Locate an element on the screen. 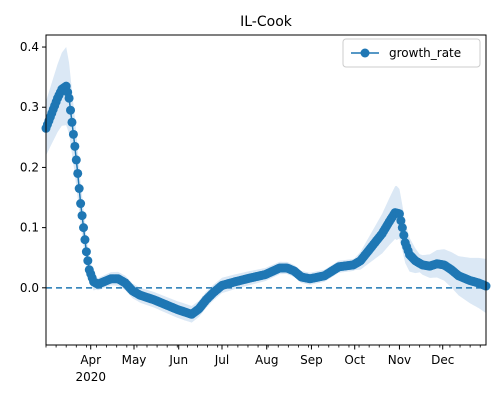 The width and height of the screenshot is (500, 400). legend-box is located at coordinates (411, 53).